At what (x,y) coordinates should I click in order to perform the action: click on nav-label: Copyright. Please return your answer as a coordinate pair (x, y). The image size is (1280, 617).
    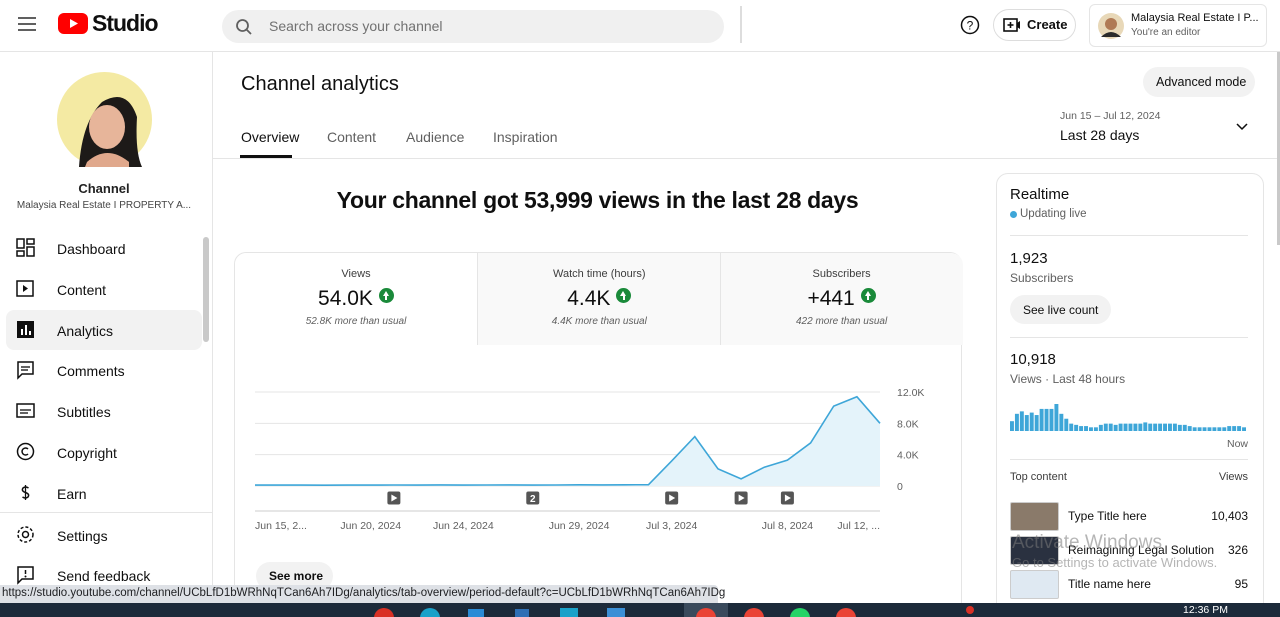
    Looking at the image, I should click on (87, 453).